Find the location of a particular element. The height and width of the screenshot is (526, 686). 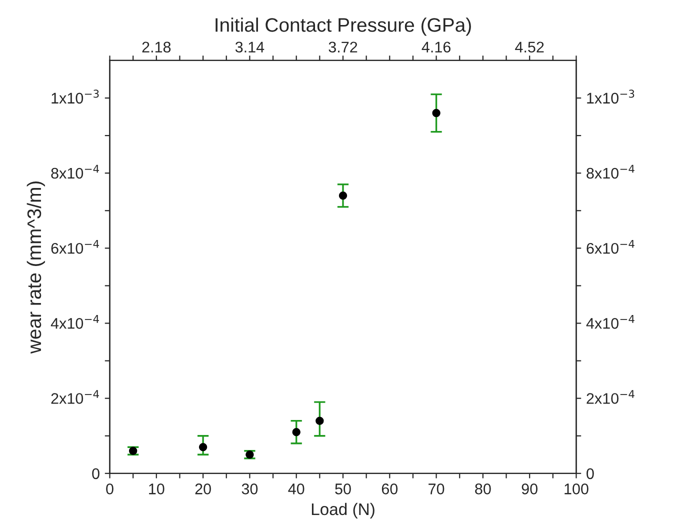

x-tick-label: 50 is located at coordinates (343, 489).